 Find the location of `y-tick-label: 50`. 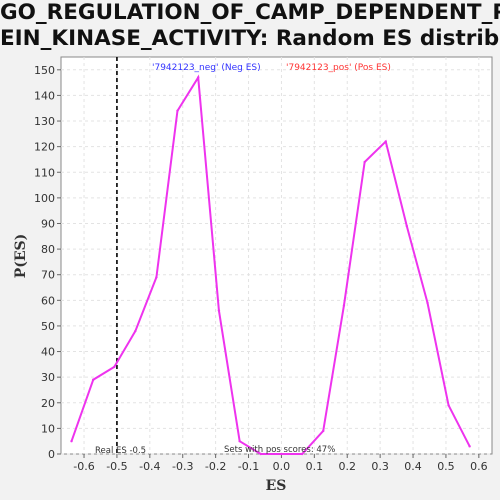

y-tick-label: 50 is located at coordinates (48, 326).